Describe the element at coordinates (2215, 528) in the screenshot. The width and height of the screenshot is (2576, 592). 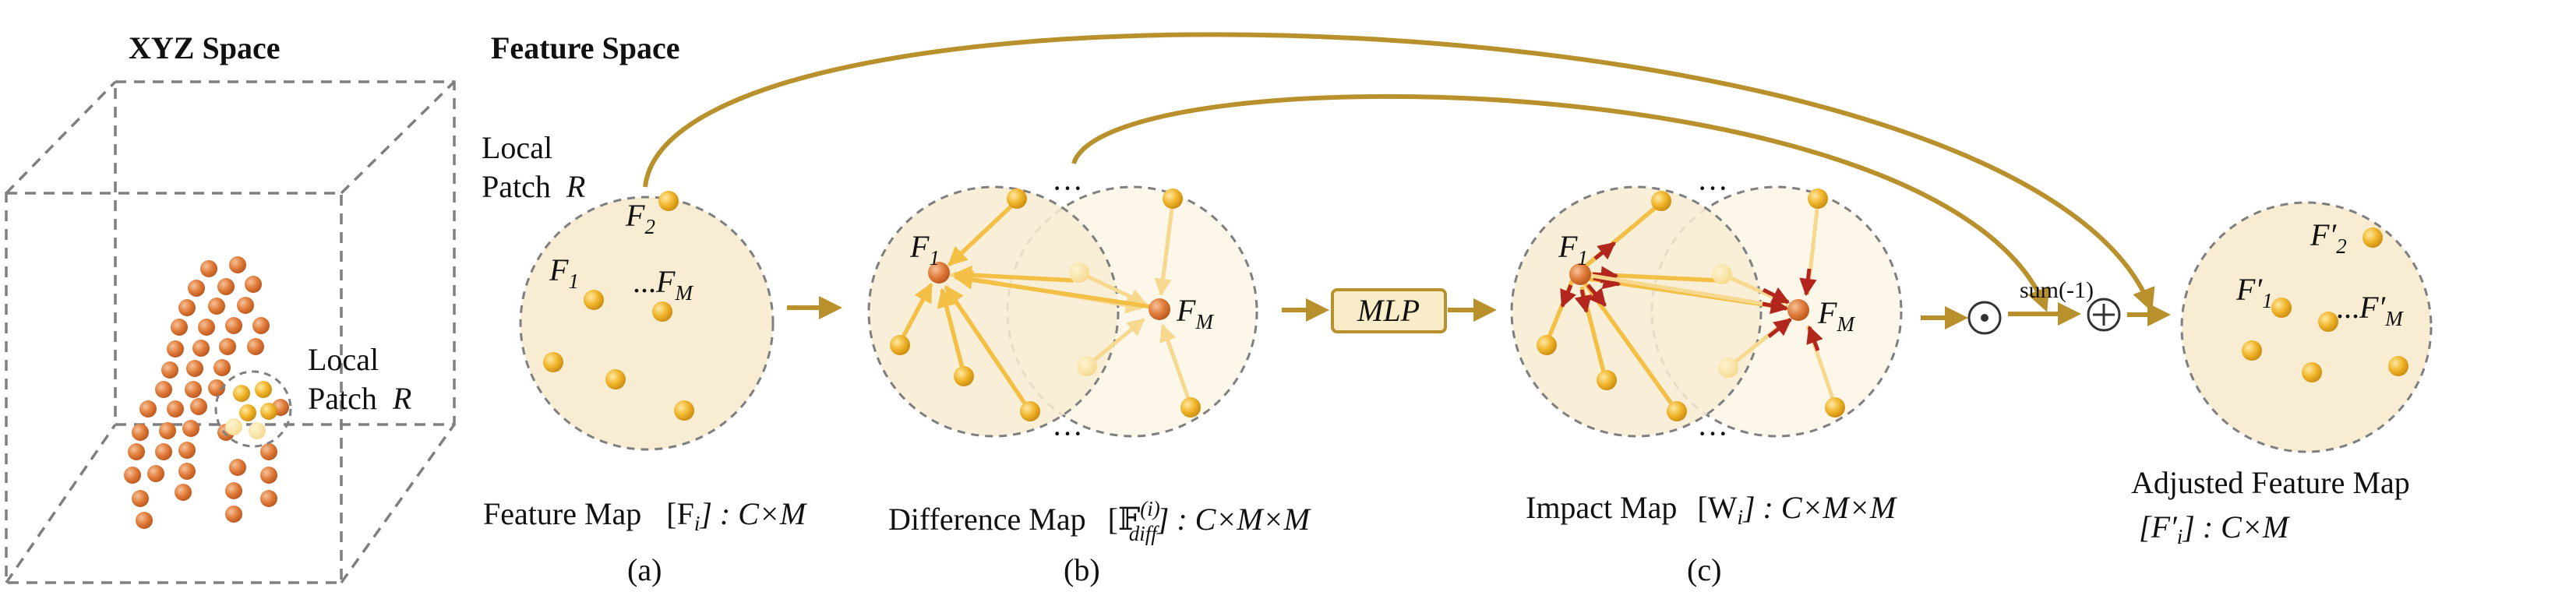
I see `adjusted-caption-line2: [F′i] : C×M` at that location.